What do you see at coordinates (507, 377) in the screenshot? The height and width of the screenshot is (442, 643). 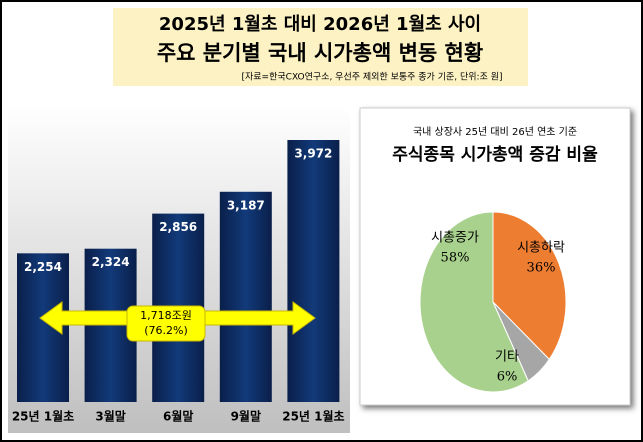 I see `slice-value: 6%` at bounding box center [507, 377].